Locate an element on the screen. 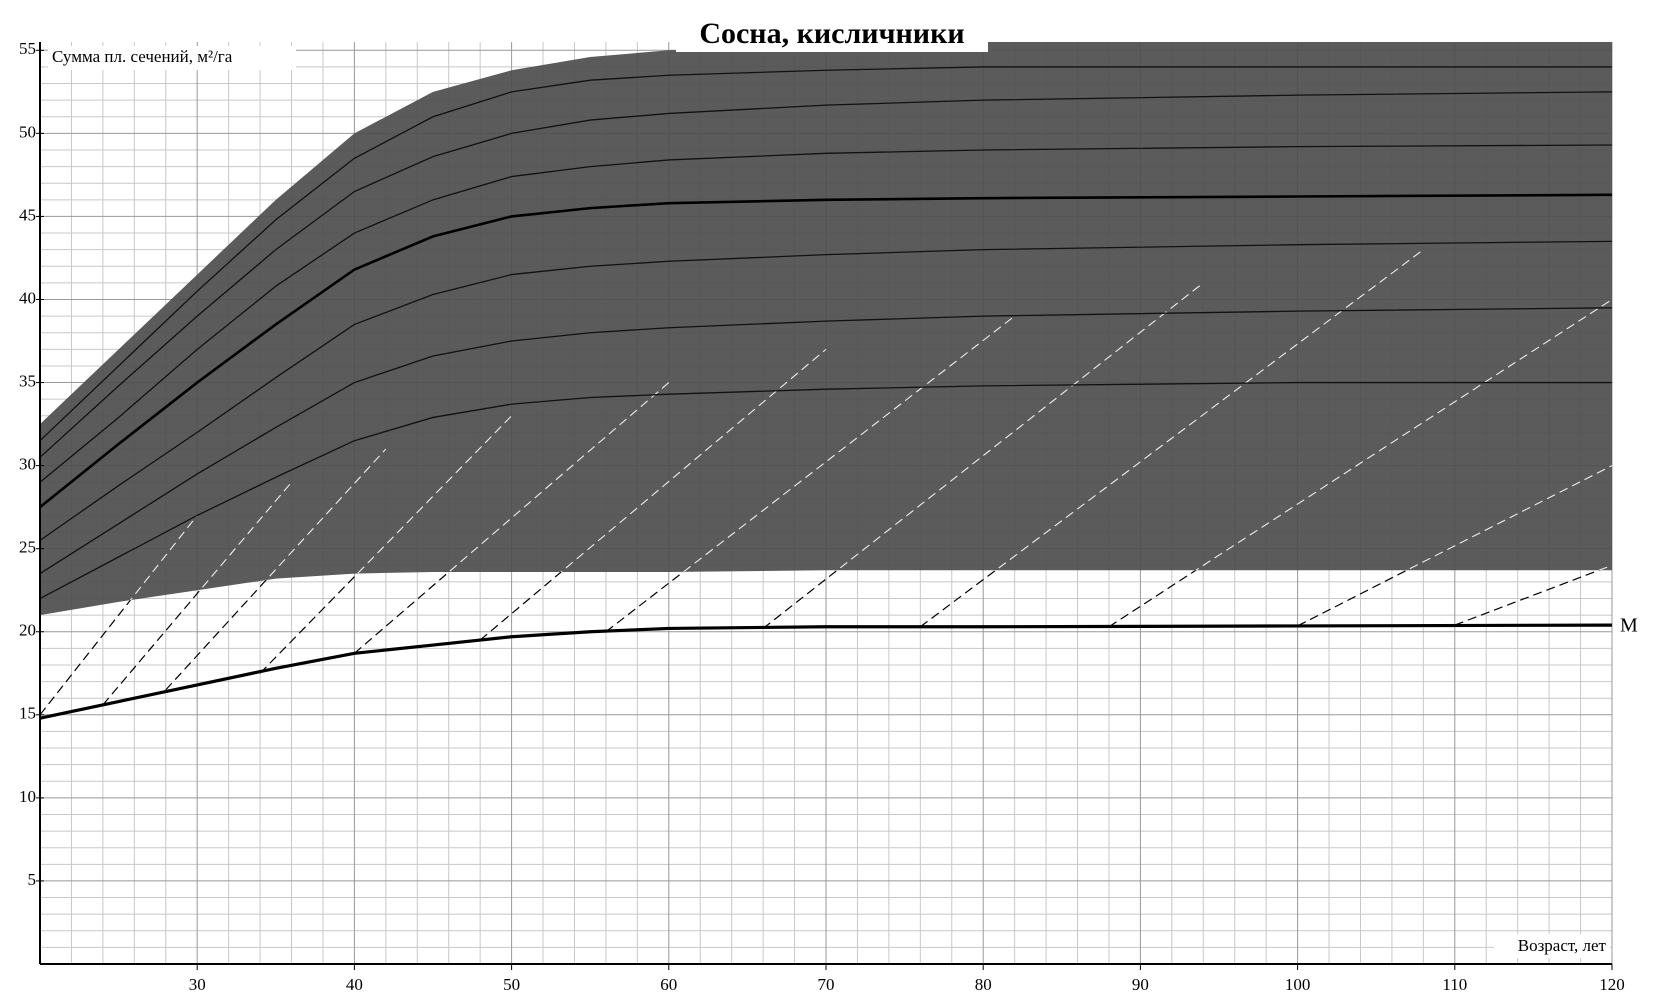 The image size is (1654, 1005). series-label: М is located at coordinates (1629, 626).